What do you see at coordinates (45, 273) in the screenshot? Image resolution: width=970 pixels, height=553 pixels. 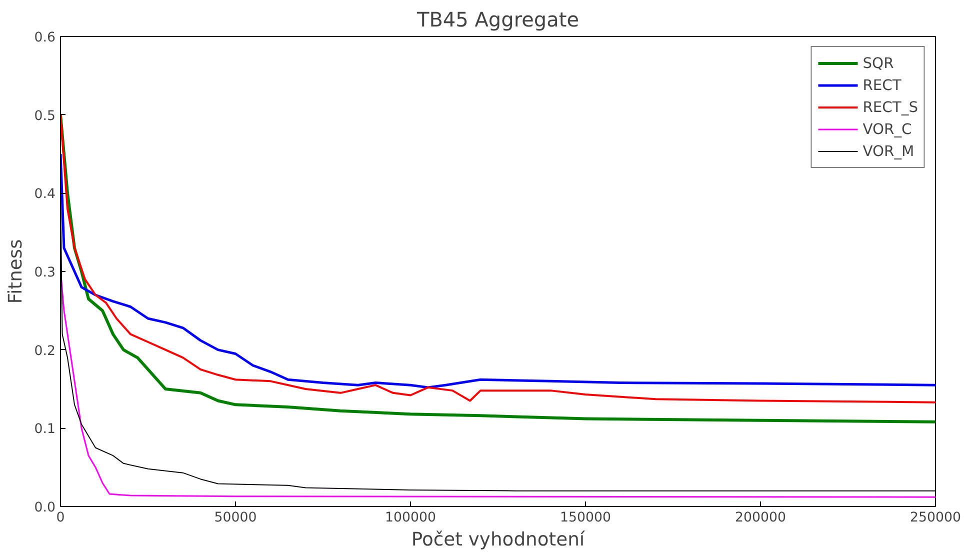 I see `y-tick-label: 0.3` at bounding box center [45, 273].